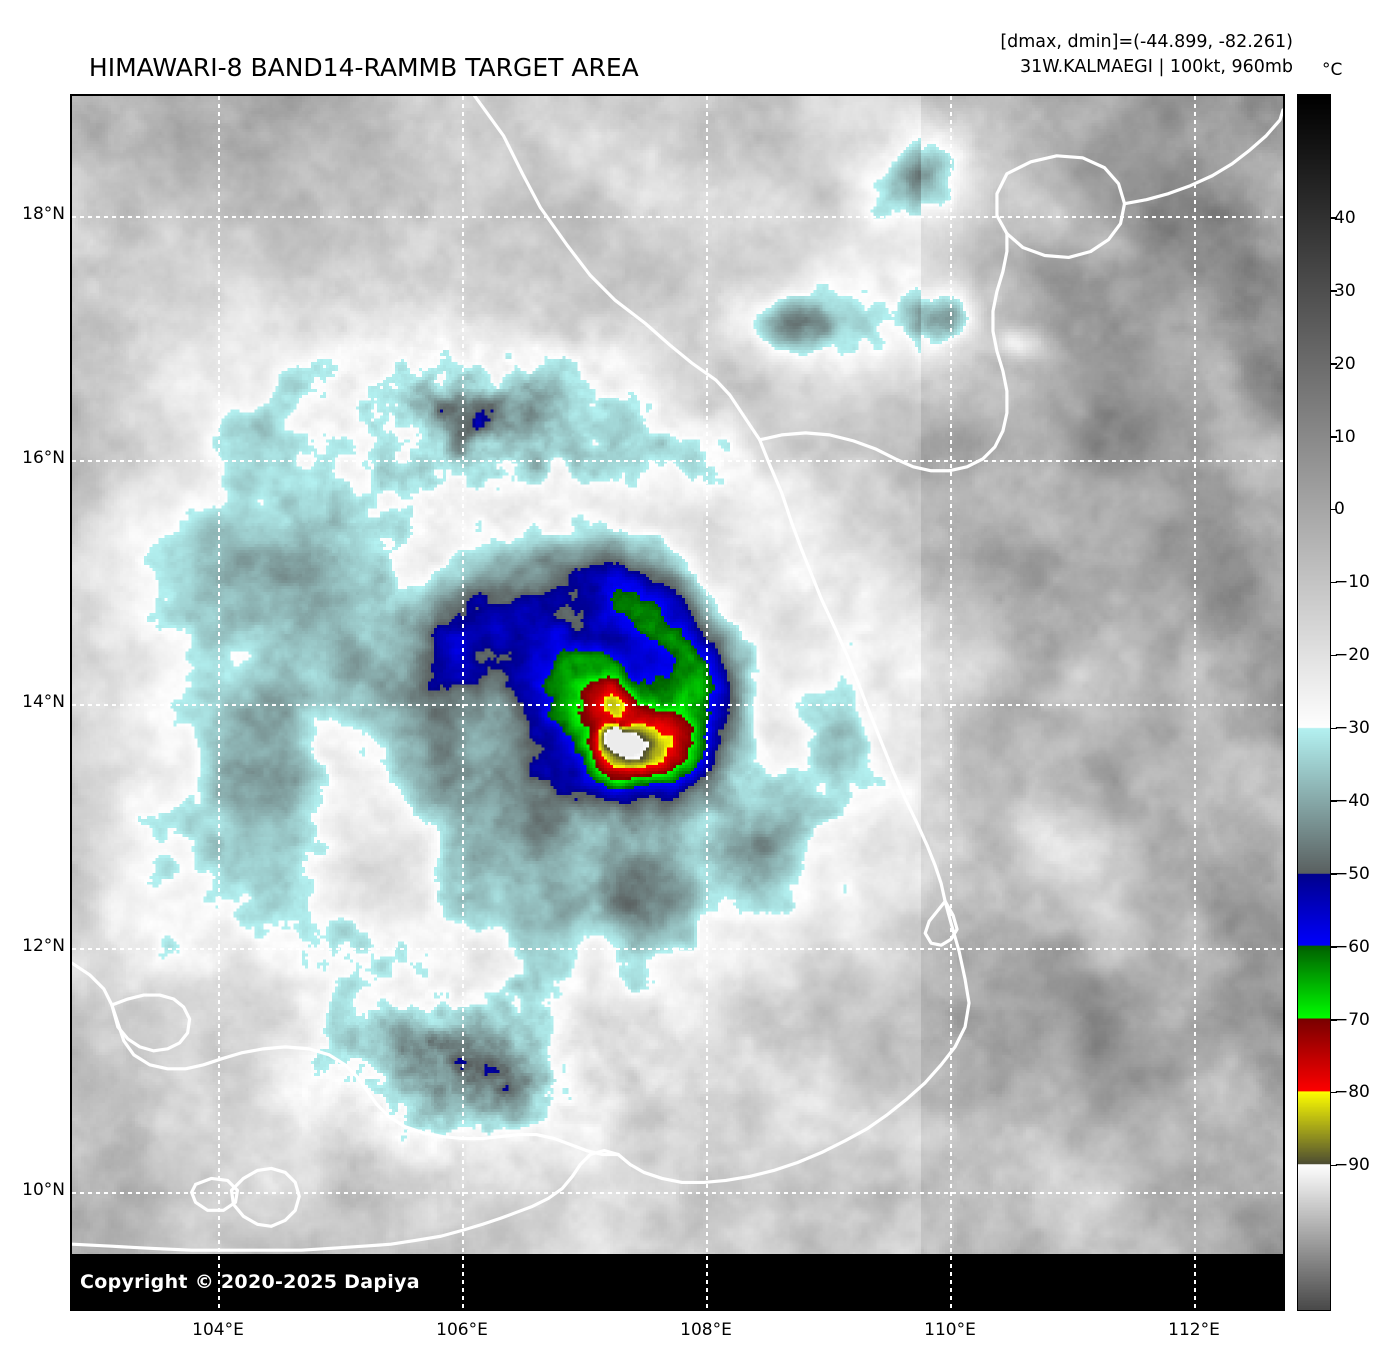 The width and height of the screenshot is (1390, 1359). I want to click on colorbar-tick-dash--30, so click(1334, 728).